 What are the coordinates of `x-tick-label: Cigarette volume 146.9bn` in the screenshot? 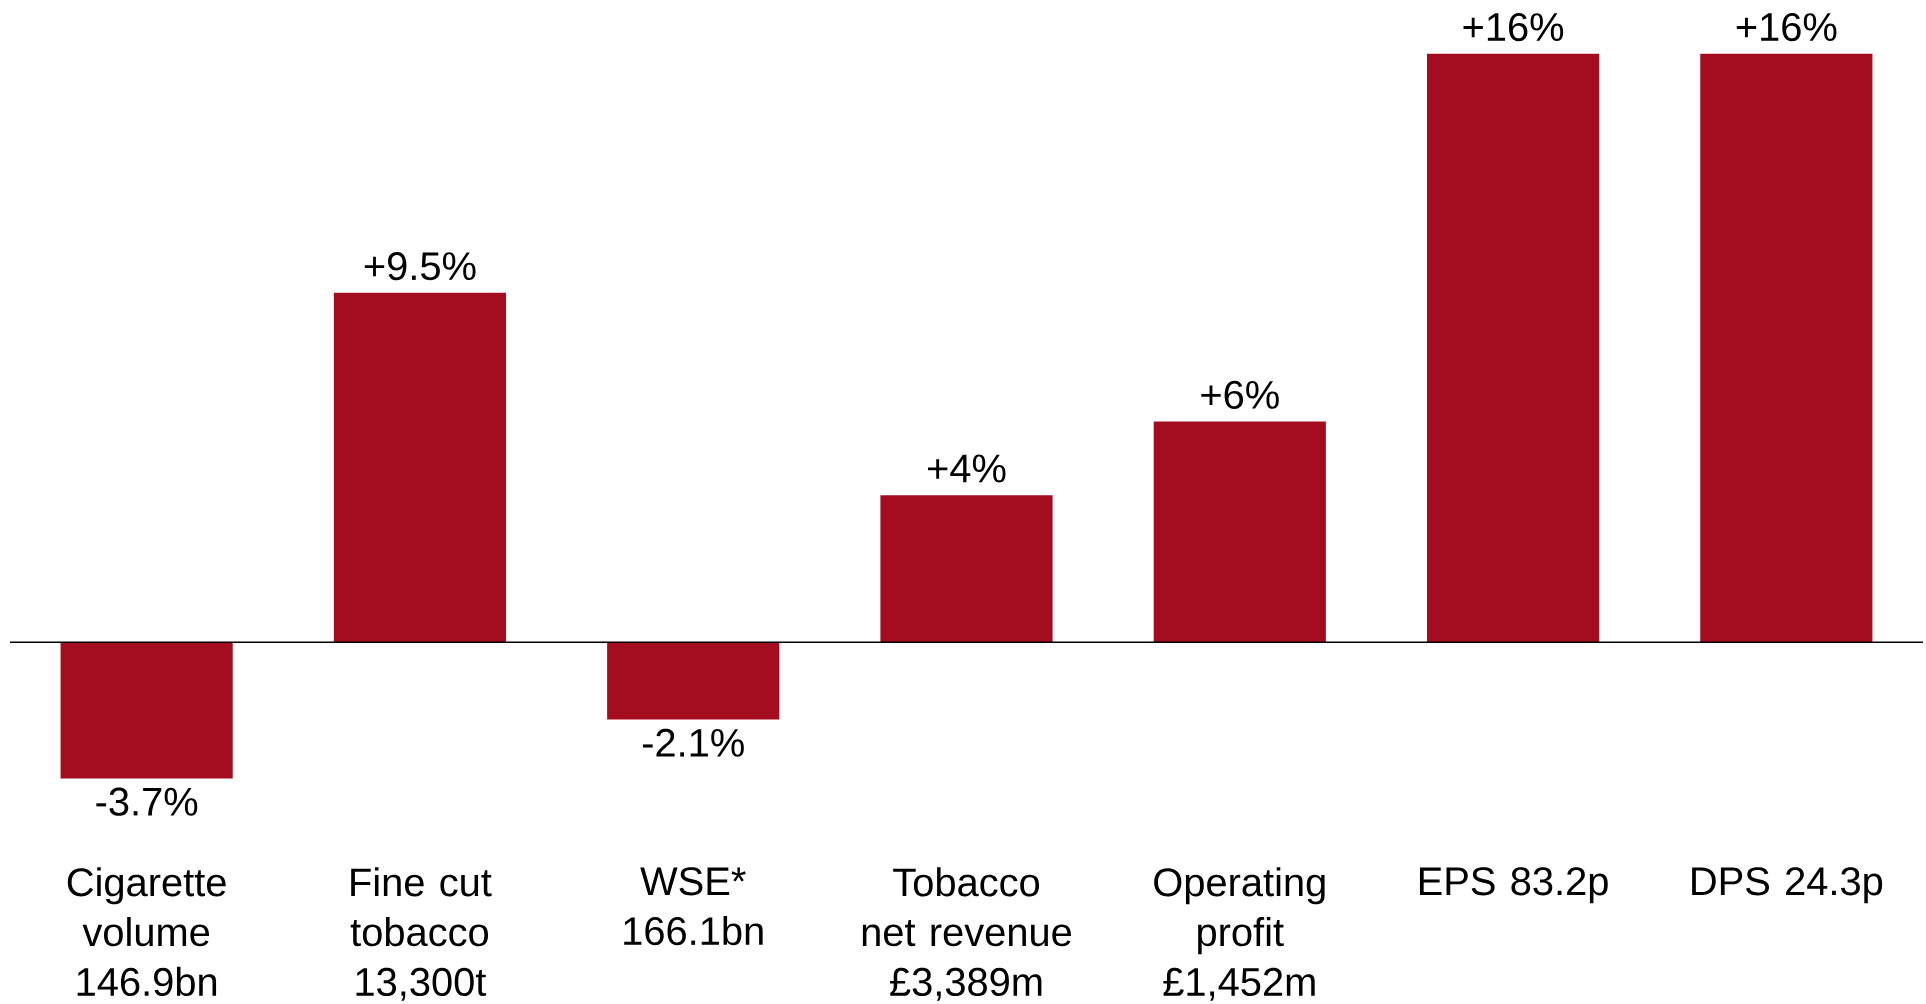 It's located at (146, 932).